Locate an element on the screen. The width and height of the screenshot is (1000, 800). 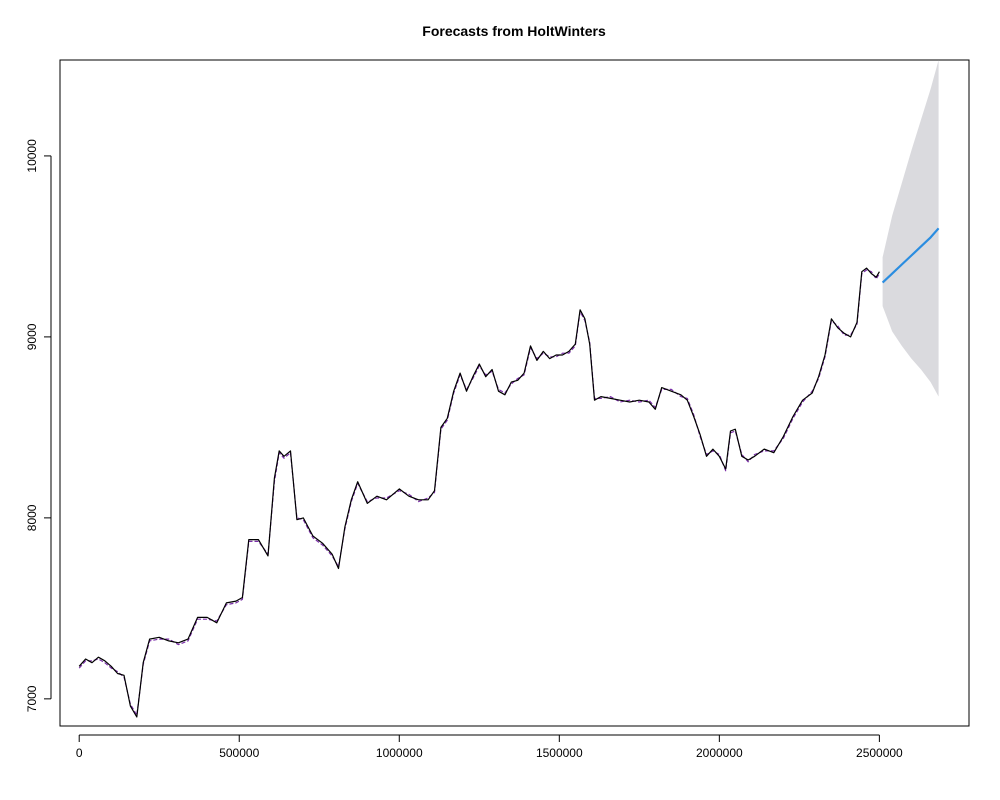
prediction-interval is located at coordinates (910, 228).